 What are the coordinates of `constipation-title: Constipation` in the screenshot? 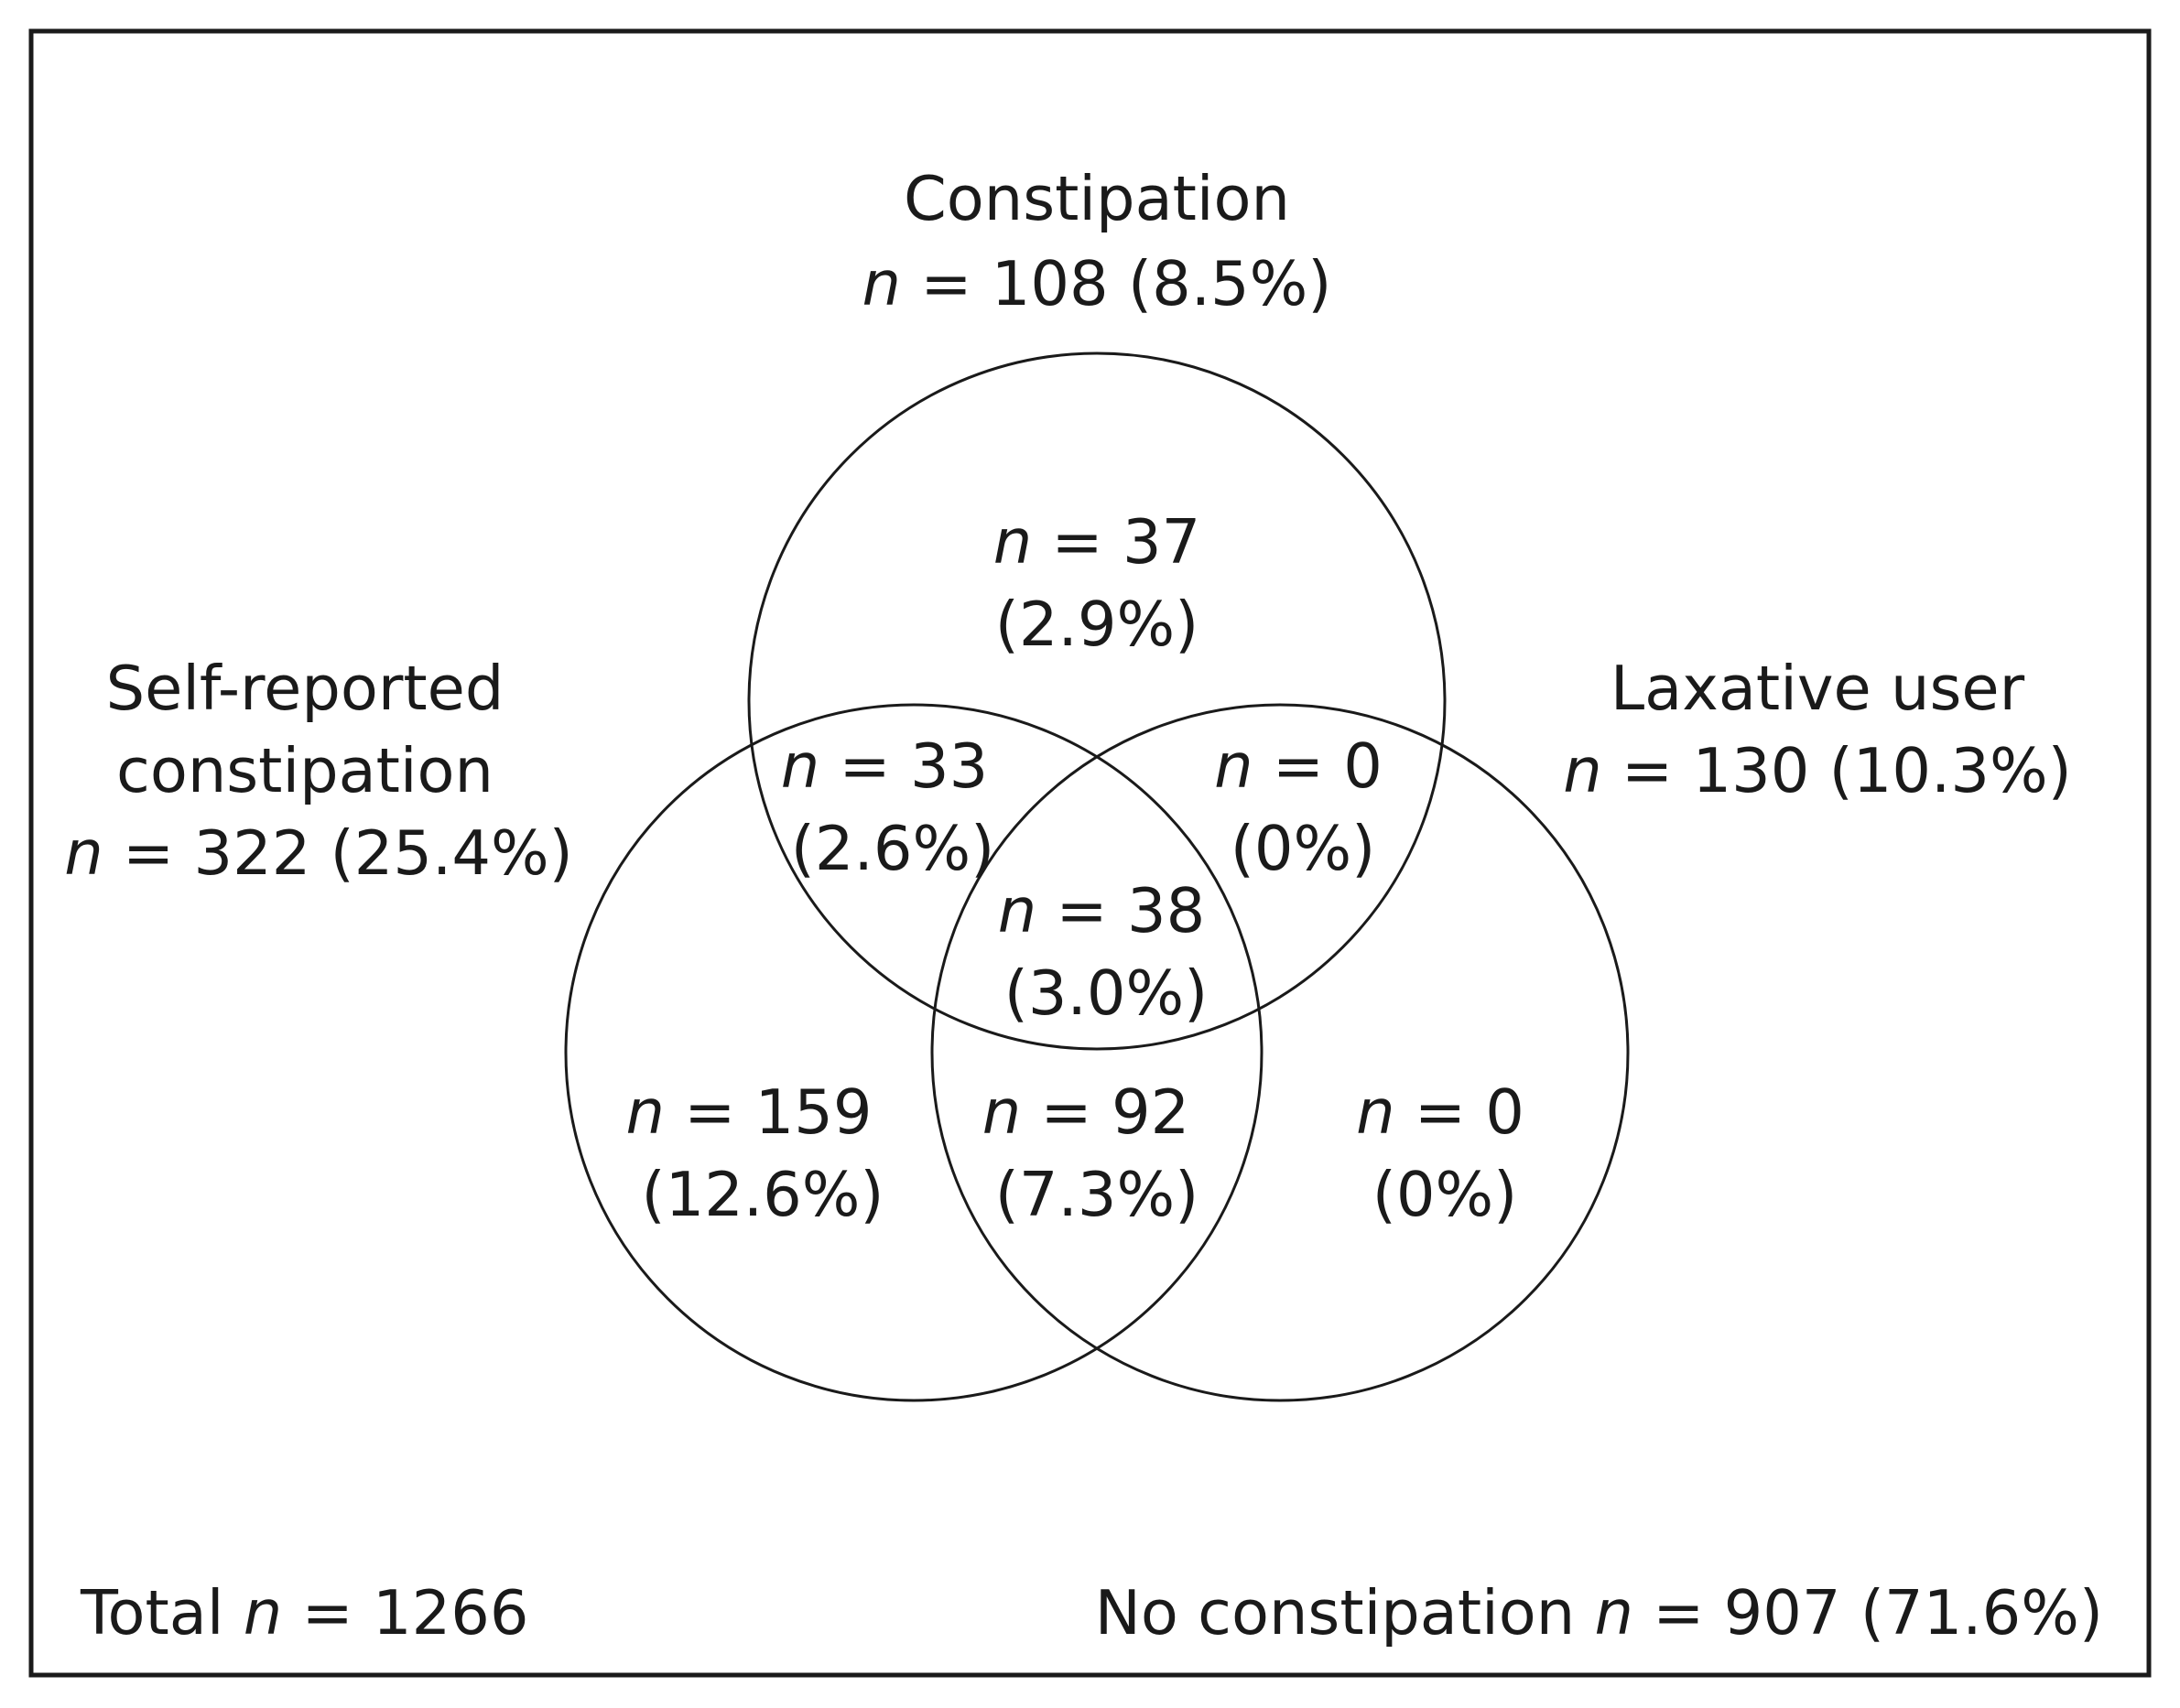 It's located at (1097, 198).